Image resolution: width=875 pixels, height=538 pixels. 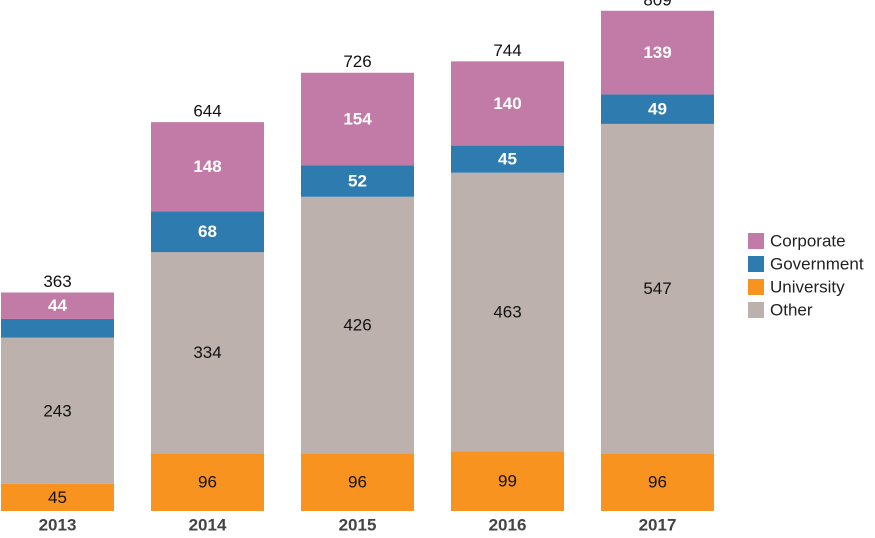 I want to click on data-label: 68, so click(x=207, y=231).